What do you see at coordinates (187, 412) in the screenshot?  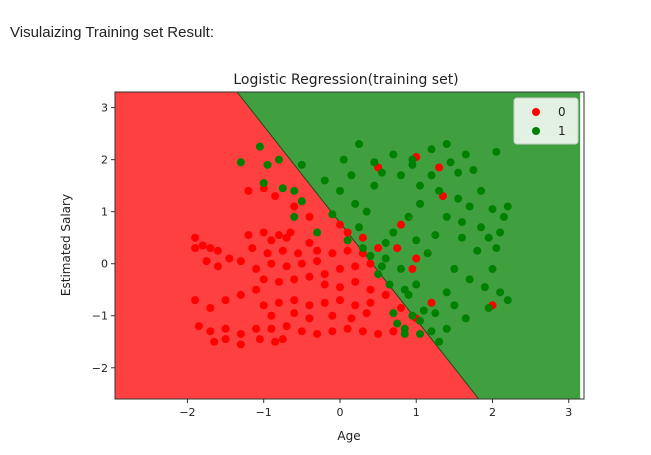 I see `x-tick-label: −2` at bounding box center [187, 412].